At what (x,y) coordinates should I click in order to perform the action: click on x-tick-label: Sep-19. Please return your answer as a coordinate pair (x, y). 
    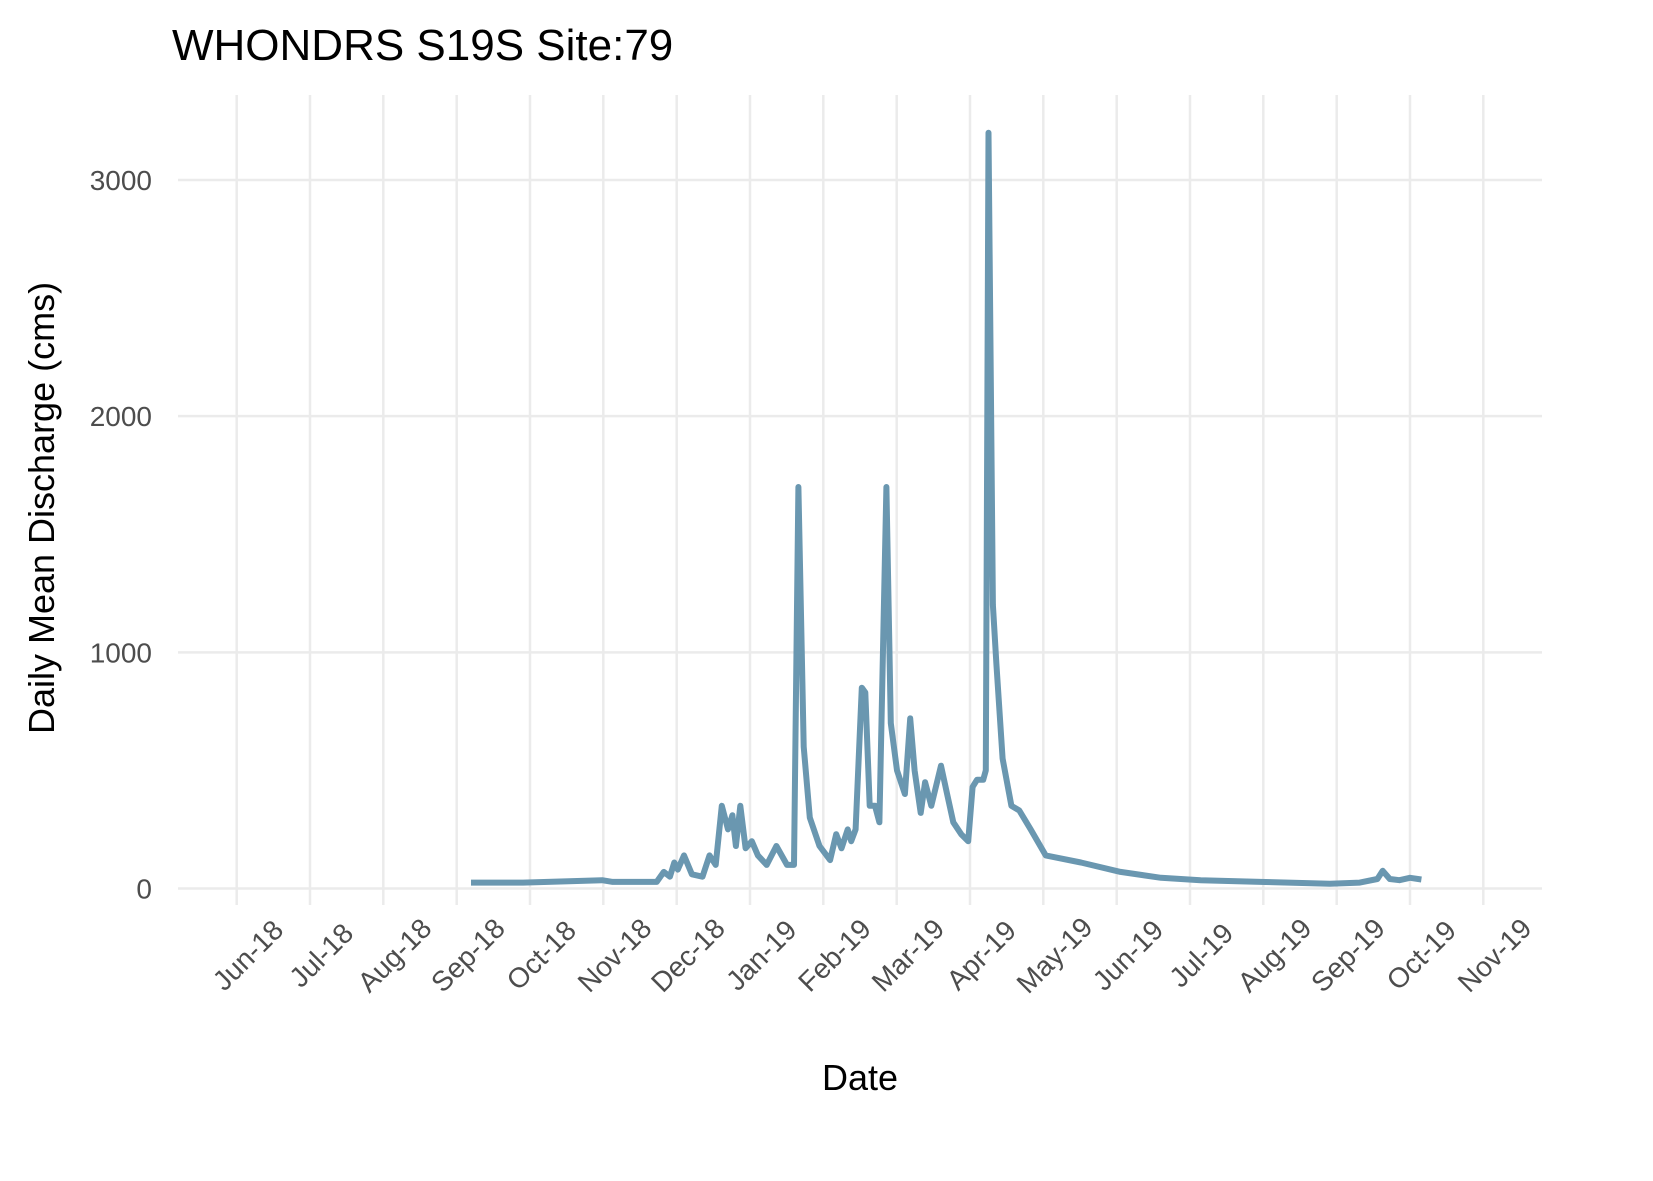
    Looking at the image, I should click on (1348, 955).